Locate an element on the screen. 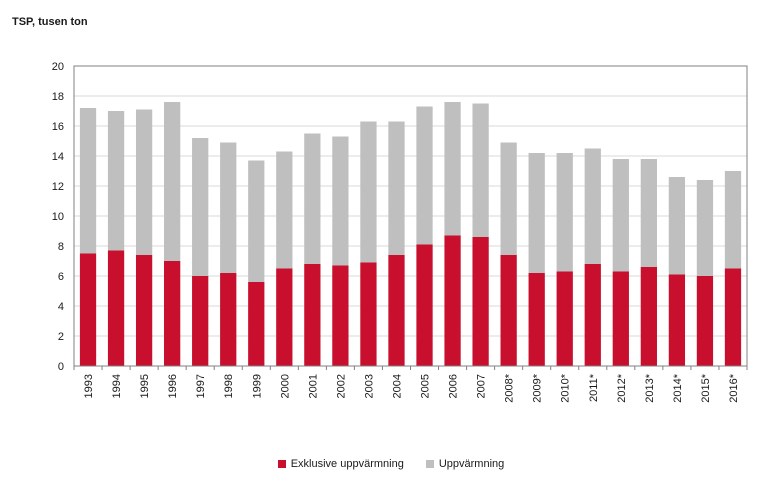  x-tick-label: 2015* is located at coordinates (706, 387).